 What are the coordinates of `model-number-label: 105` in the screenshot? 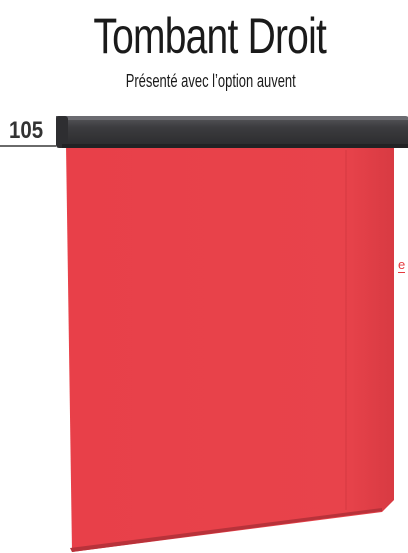 It's located at (26, 130).